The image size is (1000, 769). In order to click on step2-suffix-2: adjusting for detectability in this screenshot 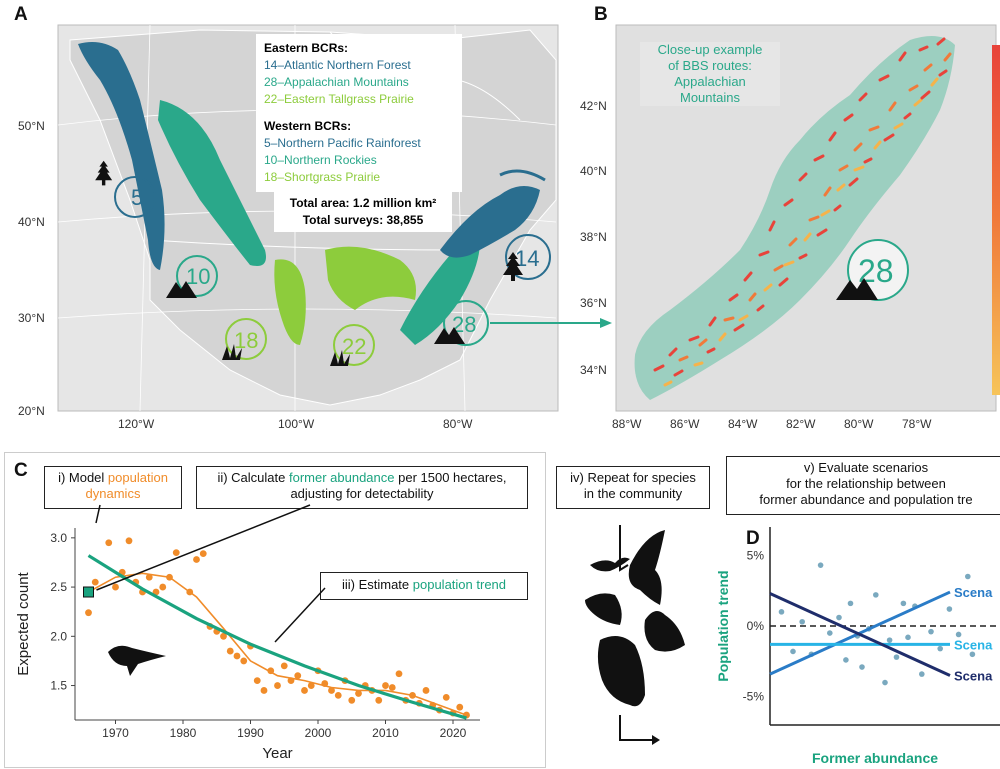, I will do `click(362, 493)`.